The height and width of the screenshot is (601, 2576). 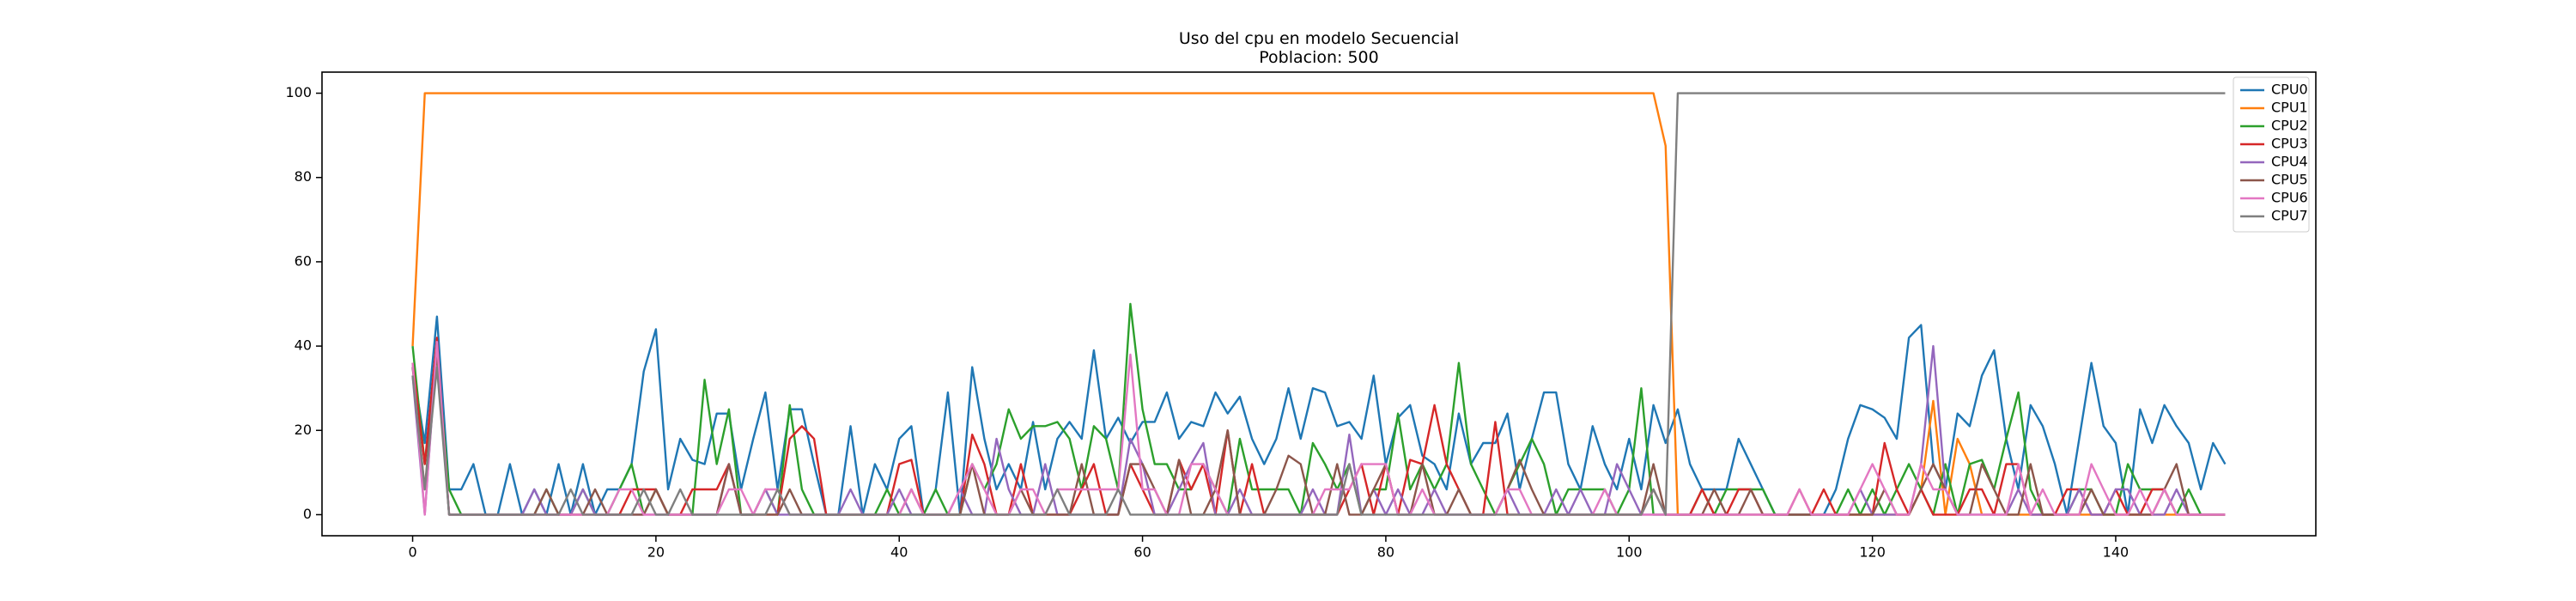 What do you see at coordinates (303, 176) in the screenshot?
I see `y-tick-label: 80` at bounding box center [303, 176].